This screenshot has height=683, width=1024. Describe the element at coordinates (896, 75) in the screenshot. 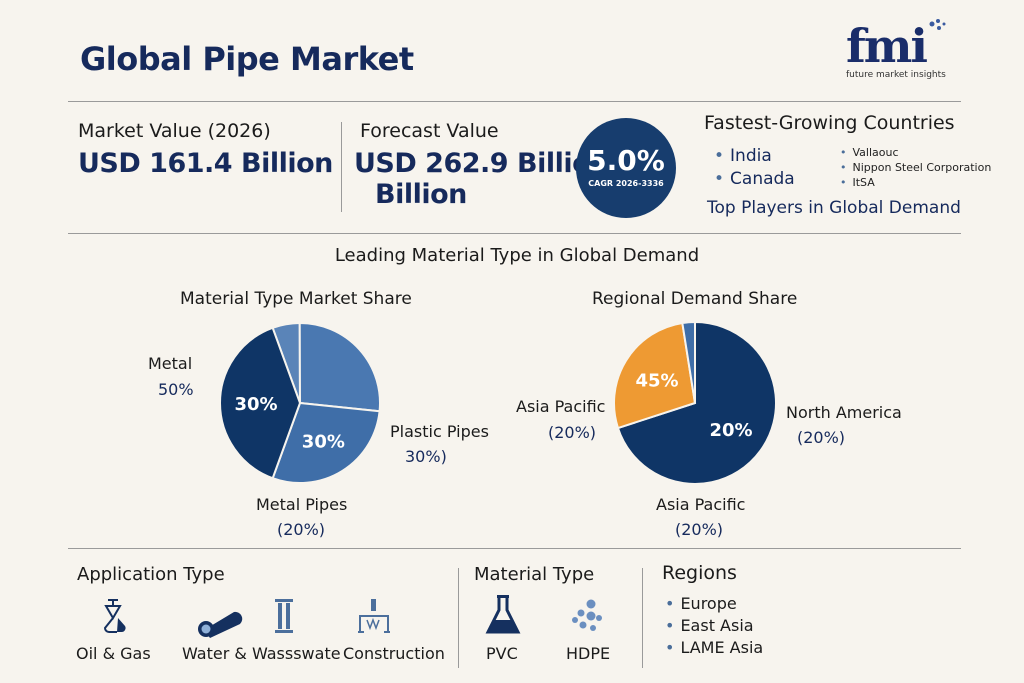

I see `logo-text: future market insights` at that location.